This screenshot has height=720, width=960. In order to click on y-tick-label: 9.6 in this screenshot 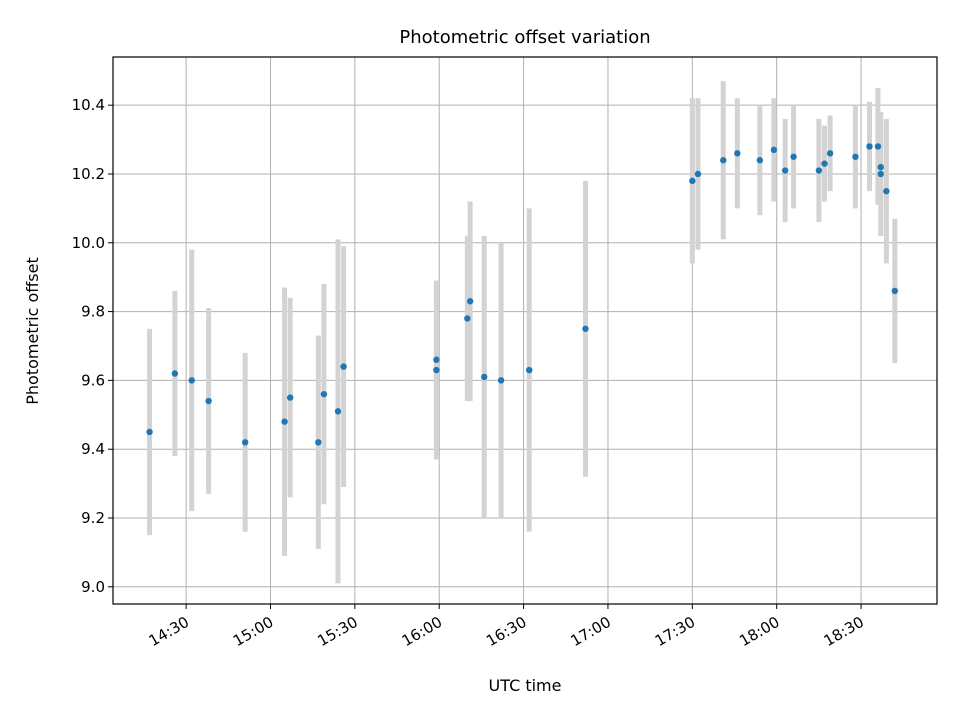, I will do `click(93, 380)`.